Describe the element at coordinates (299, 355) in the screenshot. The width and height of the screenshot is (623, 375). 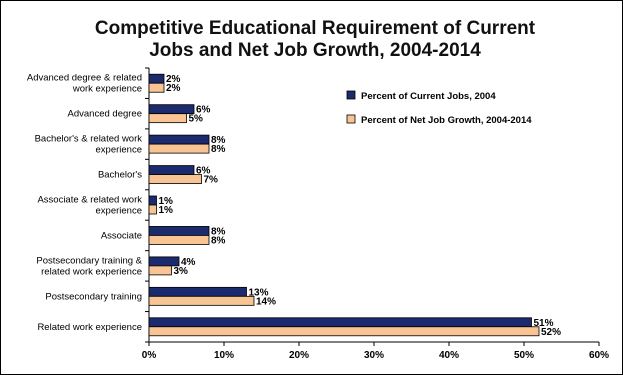
I see `x-tick-label: 20%` at that location.